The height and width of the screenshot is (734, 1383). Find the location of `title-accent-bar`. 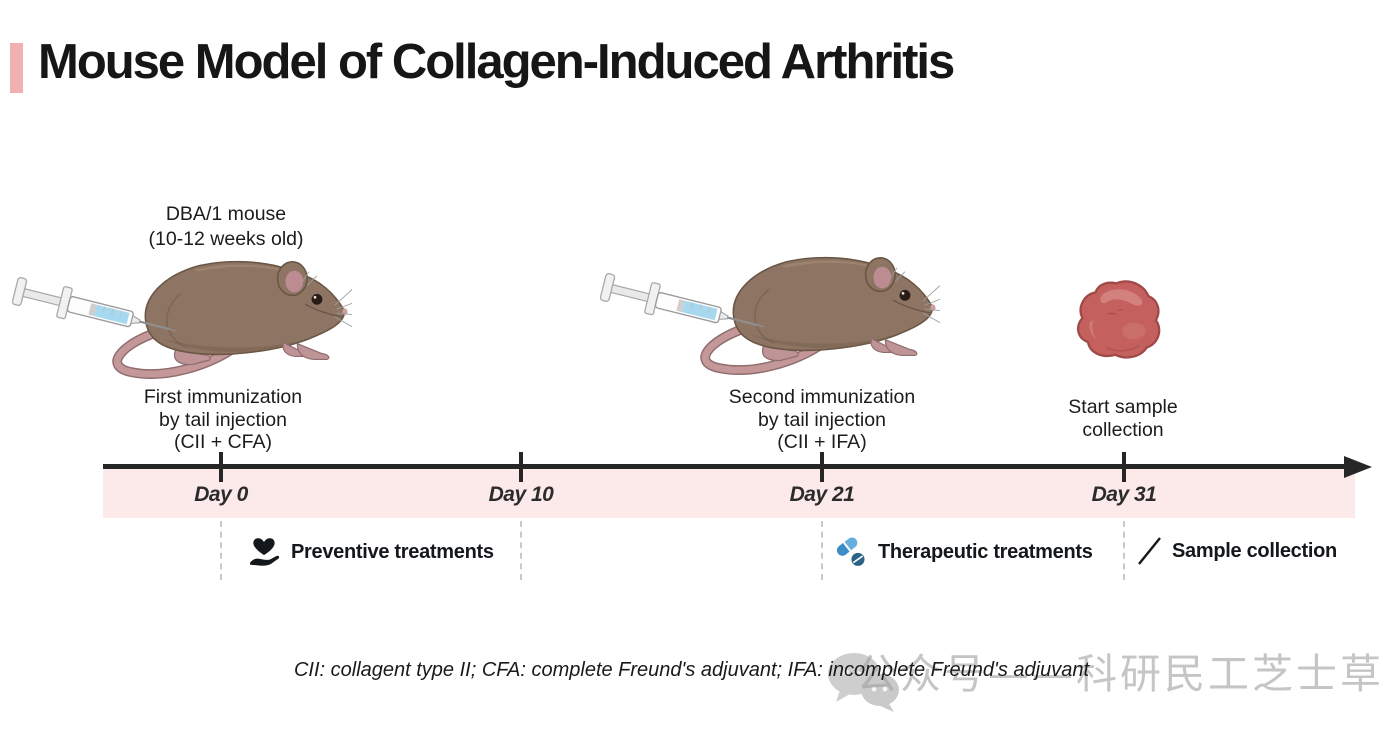

title-accent-bar is located at coordinates (16, 68).